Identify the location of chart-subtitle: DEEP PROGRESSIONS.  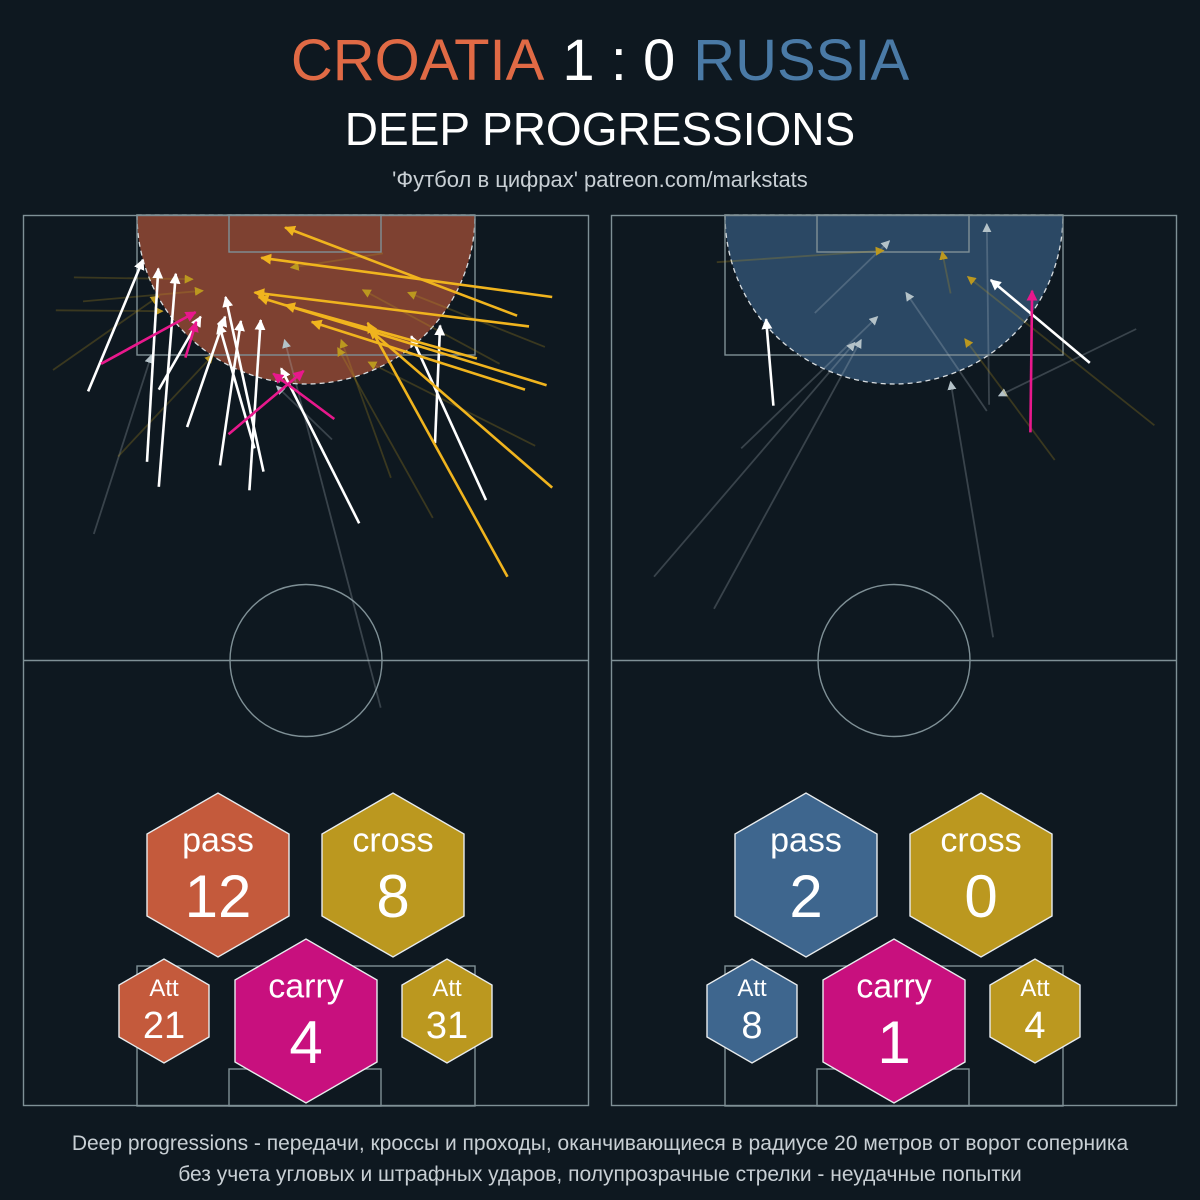
(600, 129).